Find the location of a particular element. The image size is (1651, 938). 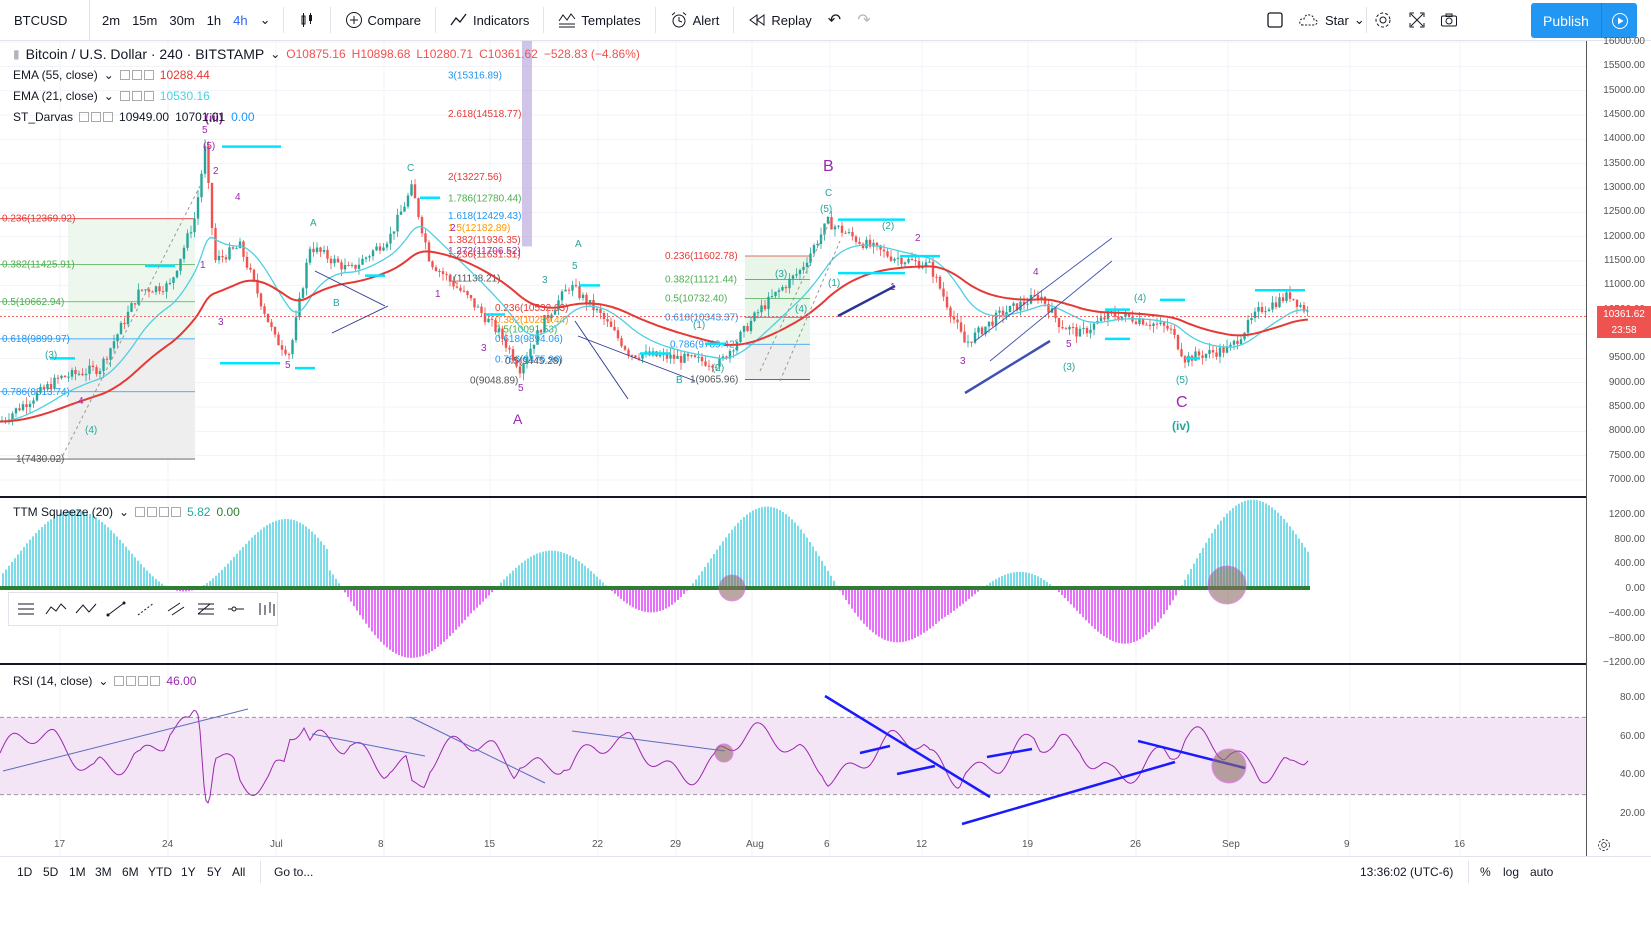

gear-icon is located at coordinates (1383, 20).